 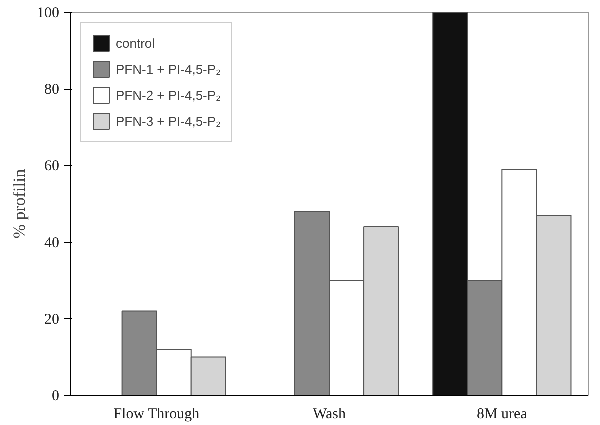 What do you see at coordinates (169, 69) in the screenshot?
I see `legend-label: PFN-1 + PI-4,5-P₂` at bounding box center [169, 69].